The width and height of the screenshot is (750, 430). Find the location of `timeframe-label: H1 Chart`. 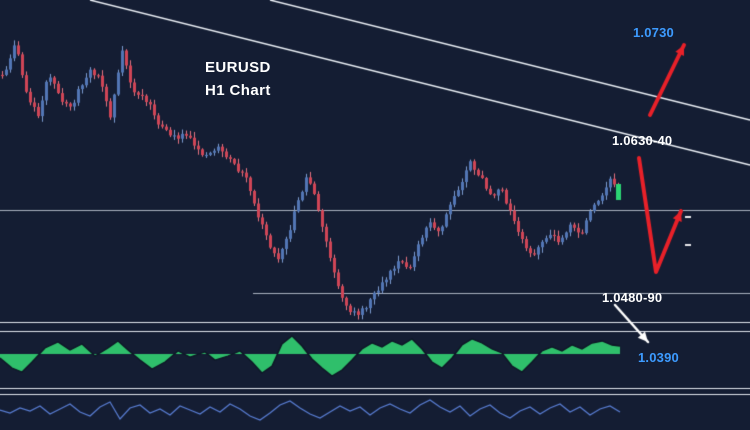

timeframe-label: H1 Chart is located at coordinates (238, 90).